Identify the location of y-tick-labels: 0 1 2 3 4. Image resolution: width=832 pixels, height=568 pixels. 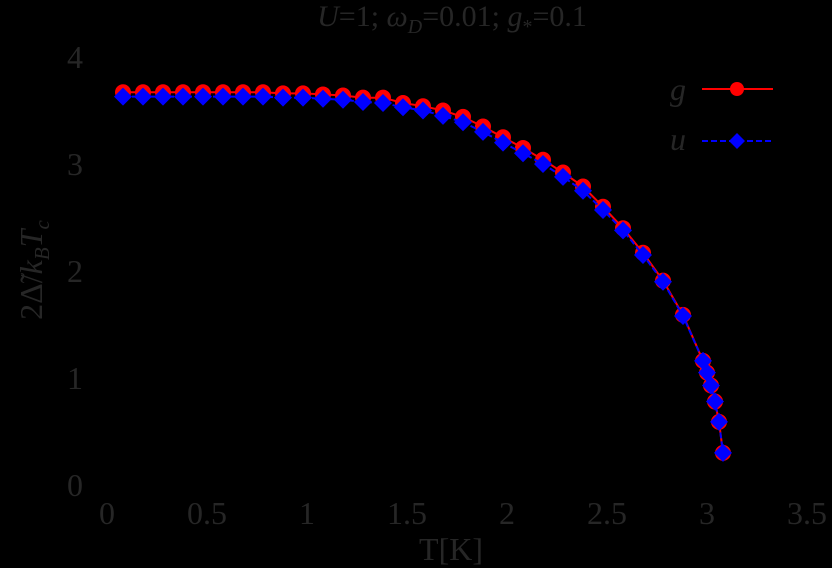
(75, 271).